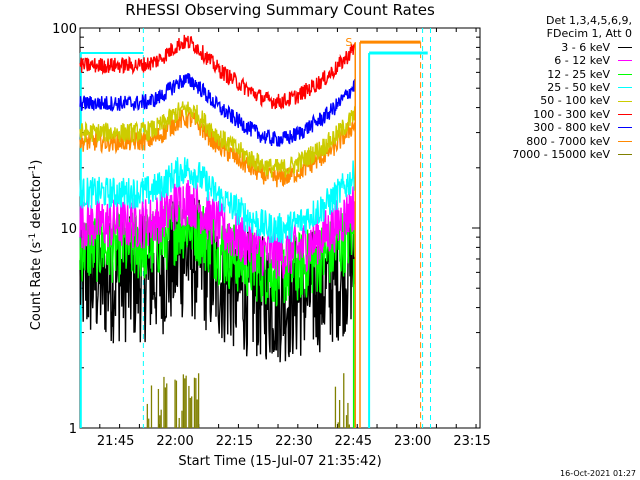  Describe the element at coordinates (217, 200) in the screenshot. I see `series-3-line` at that location.